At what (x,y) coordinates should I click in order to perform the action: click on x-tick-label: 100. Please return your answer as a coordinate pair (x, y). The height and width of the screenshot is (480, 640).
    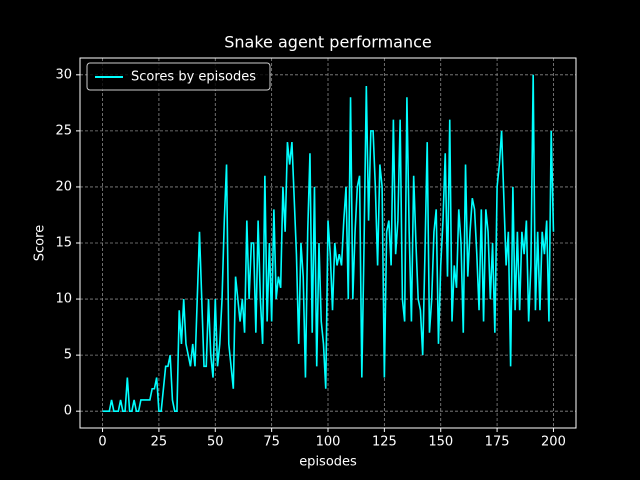
    Looking at the image, I should click on (328, 442).